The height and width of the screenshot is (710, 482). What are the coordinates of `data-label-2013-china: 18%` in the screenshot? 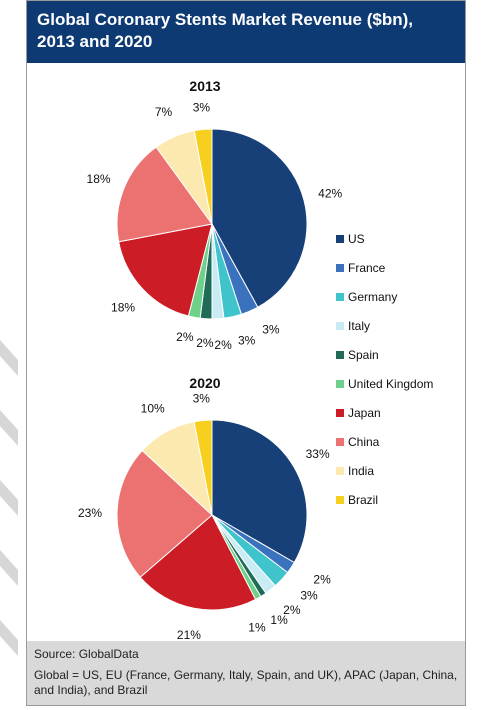 It's located at (99, 179).